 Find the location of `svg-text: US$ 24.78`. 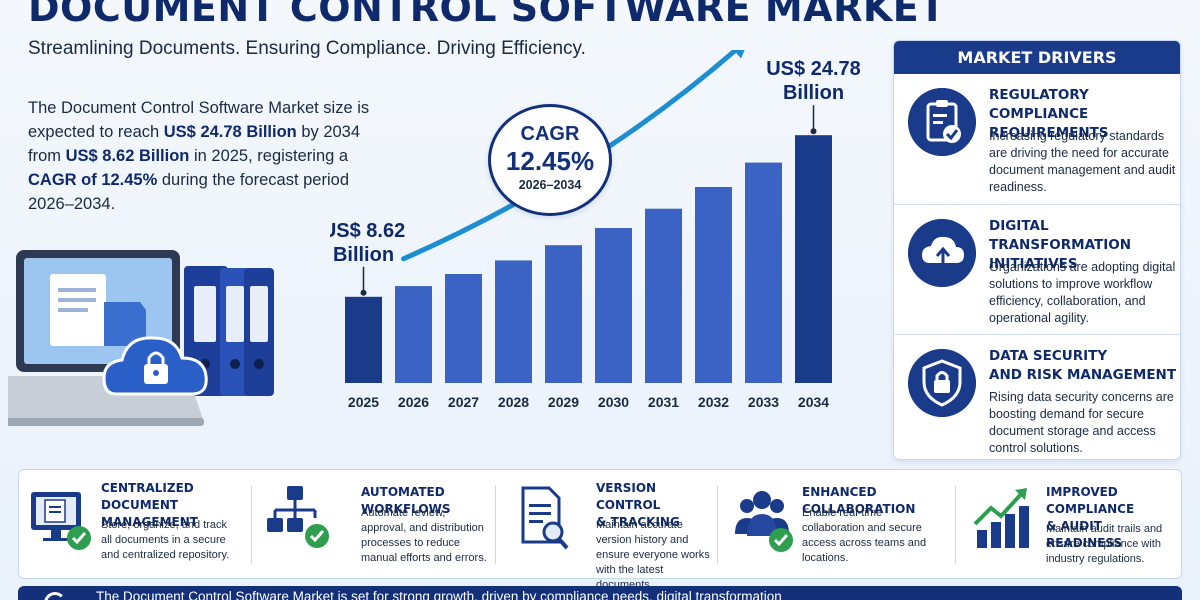

svg-text: US$ 24.78 is located at coordinates (813, 69).